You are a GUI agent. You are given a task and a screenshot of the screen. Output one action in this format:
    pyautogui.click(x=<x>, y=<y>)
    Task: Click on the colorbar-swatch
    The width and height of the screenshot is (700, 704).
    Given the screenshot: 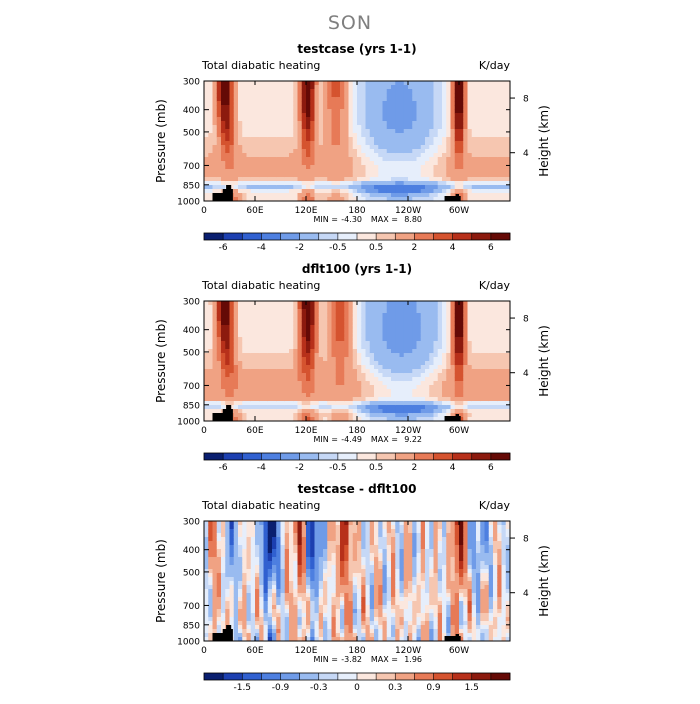 What is the action you would take?
    pyautogui.click(x=347, y=236)
    